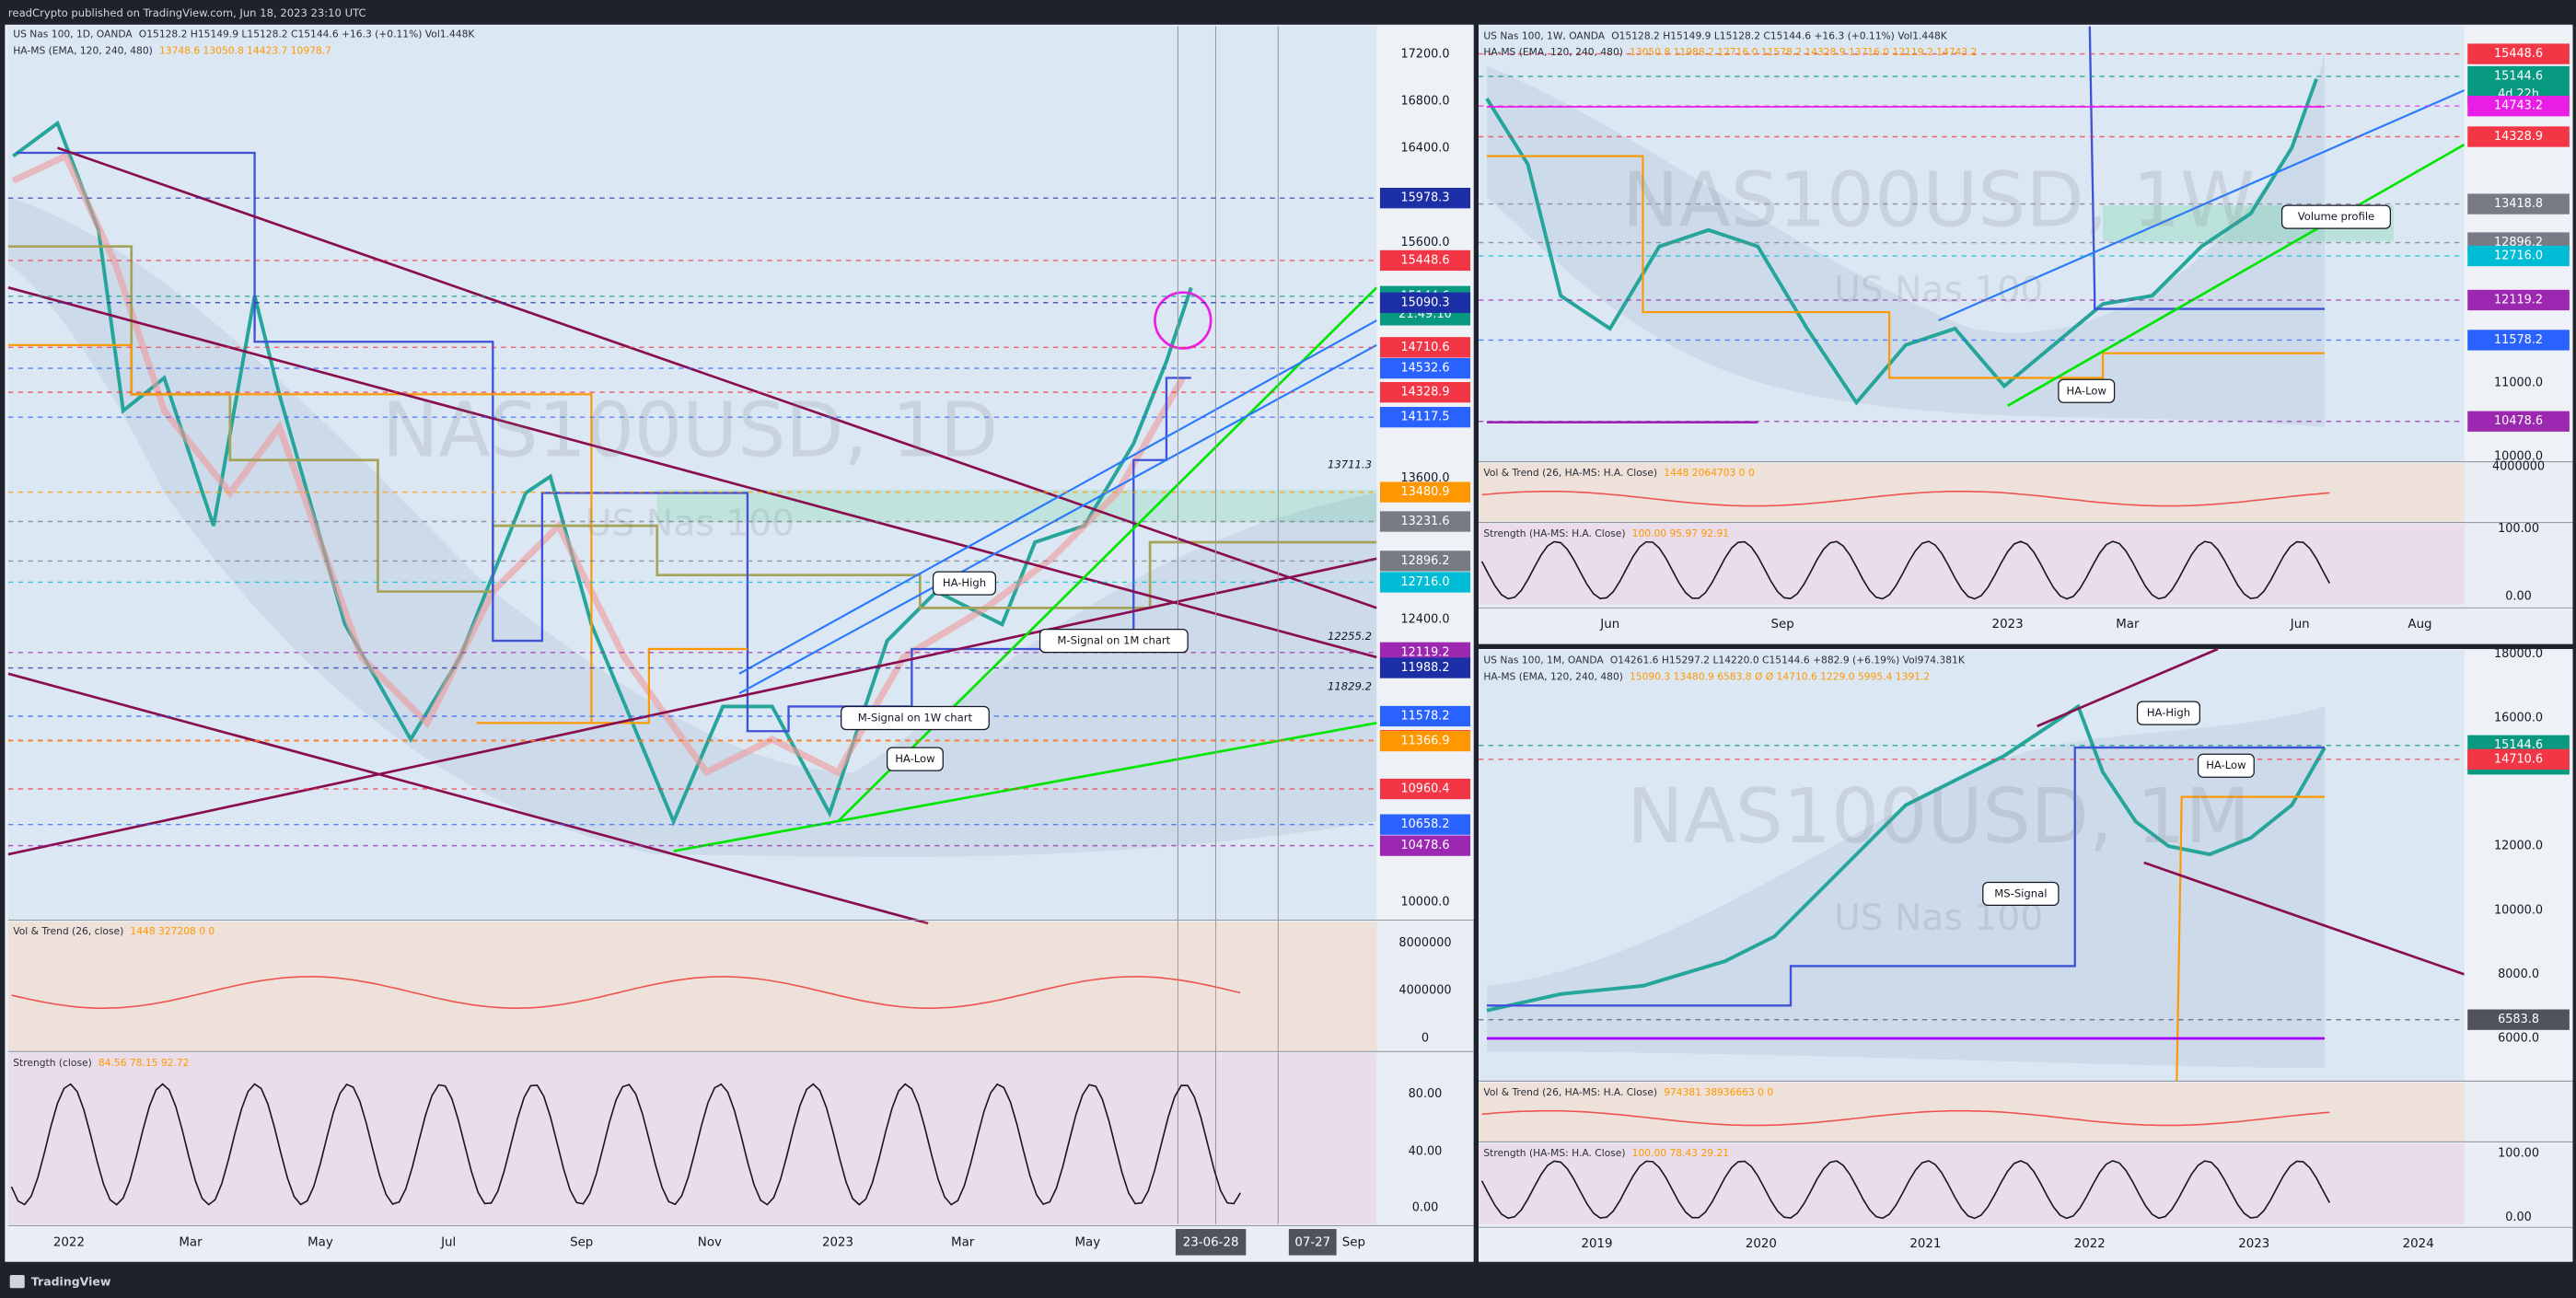  I want to click on strength-wave, so click(625, 1144).